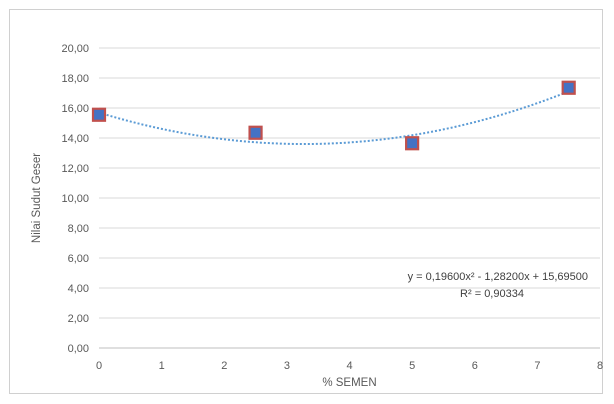 Image resolution: width=614 pixels, height=404 pixels. What do you see at coordinates (412, 366) in the screenshot?
I see `x-tick-label: 5` at bounding box center [412, 366].